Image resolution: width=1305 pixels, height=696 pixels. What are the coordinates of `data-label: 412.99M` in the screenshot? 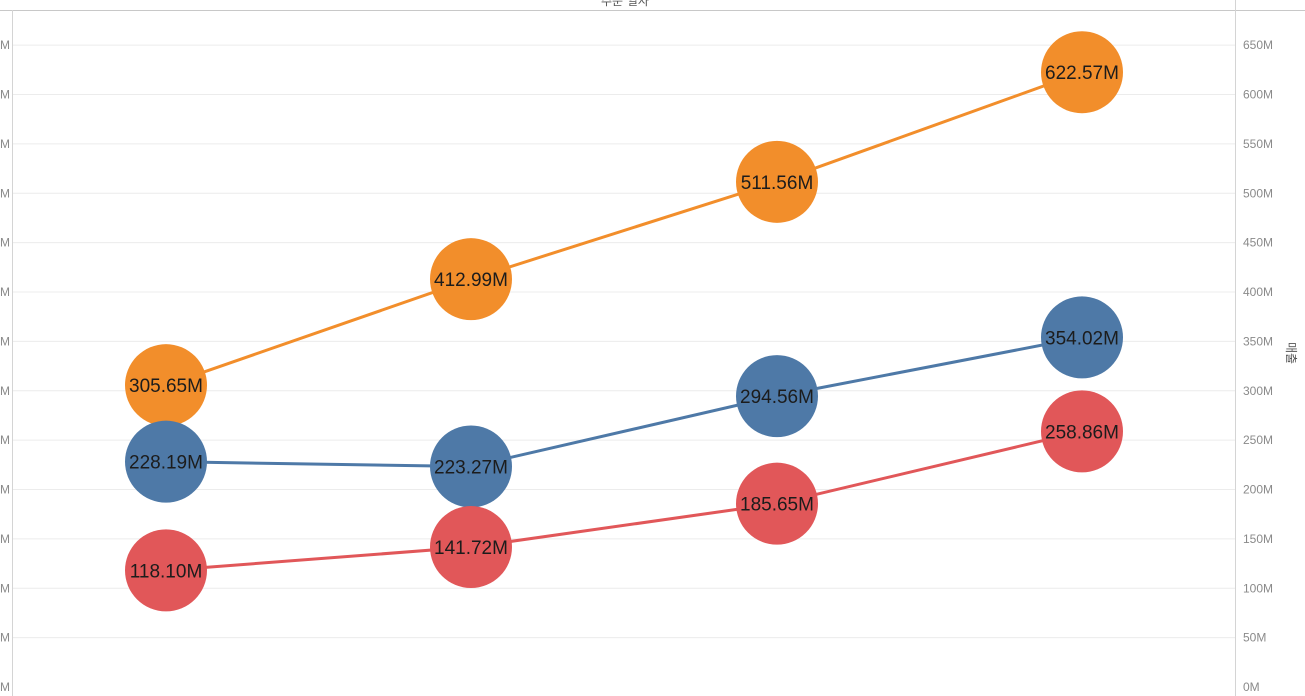 It's located at (471, 280).